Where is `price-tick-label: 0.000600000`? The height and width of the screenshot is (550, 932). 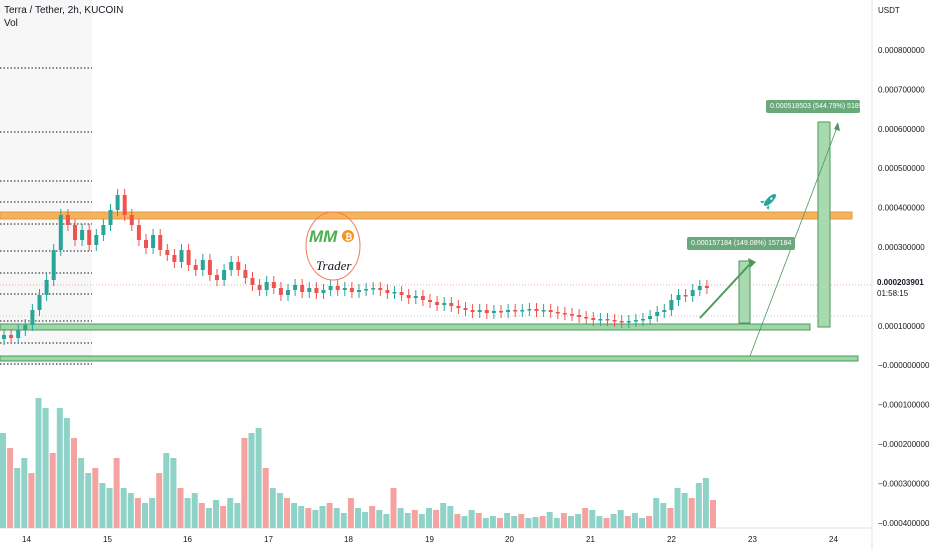 price-tick-label: 0.000600000 is located at coordinates (901, 129).